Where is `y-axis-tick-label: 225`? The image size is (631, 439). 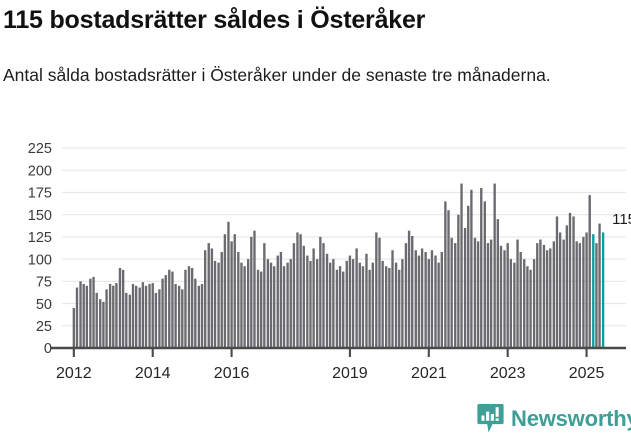 y-axis-tick-label: 225 is located at coordinates (40, 149).